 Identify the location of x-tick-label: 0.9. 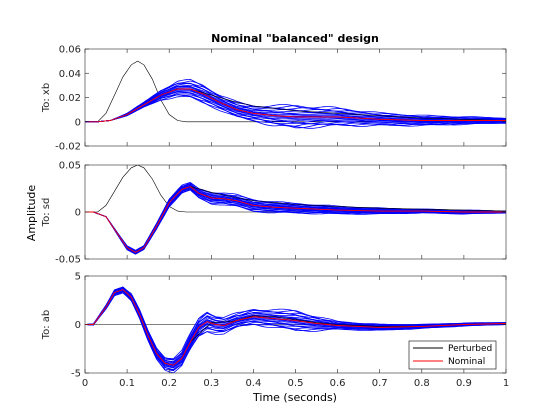
(464, 383).